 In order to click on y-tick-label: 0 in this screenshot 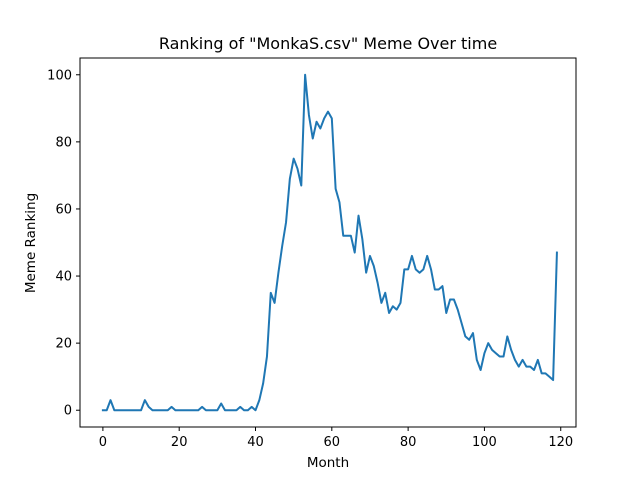, I will do `click(68, 411)`.